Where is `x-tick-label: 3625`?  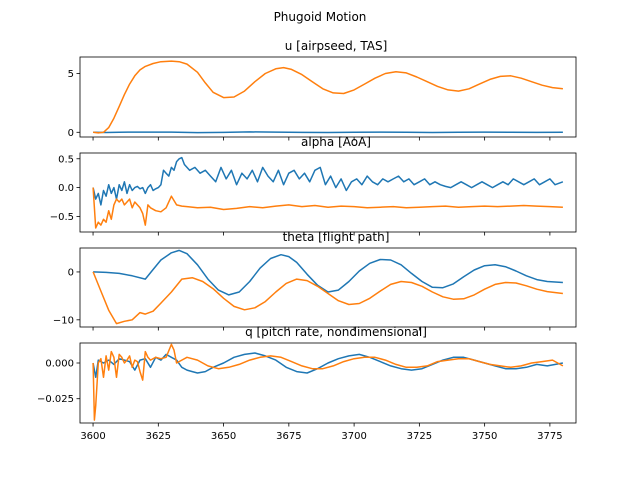 x-tick-label: 3625 is located at coordinates (158, 436).